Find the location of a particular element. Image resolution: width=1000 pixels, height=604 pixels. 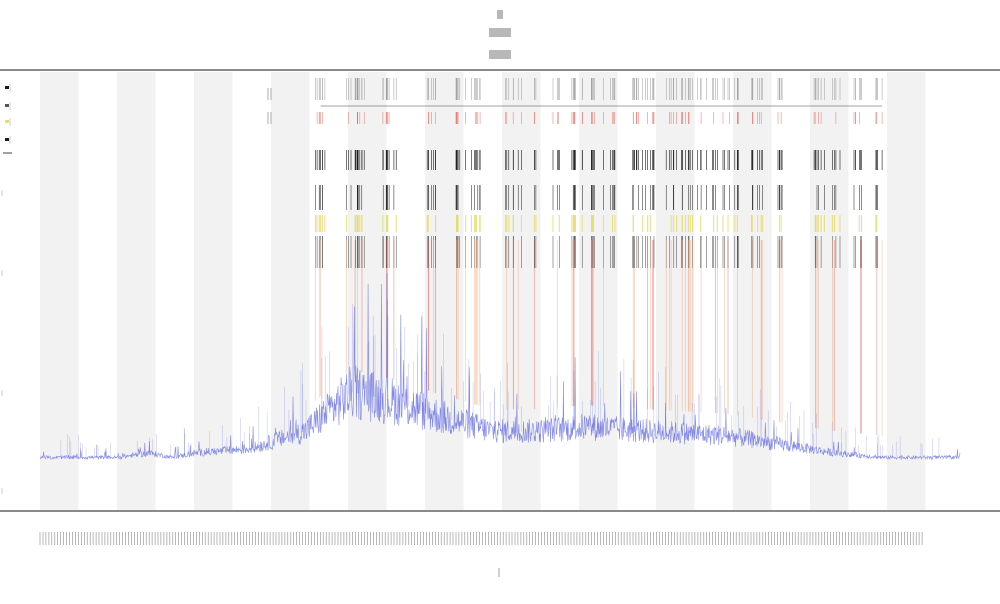

title-block is located at coordinates (500, 34).